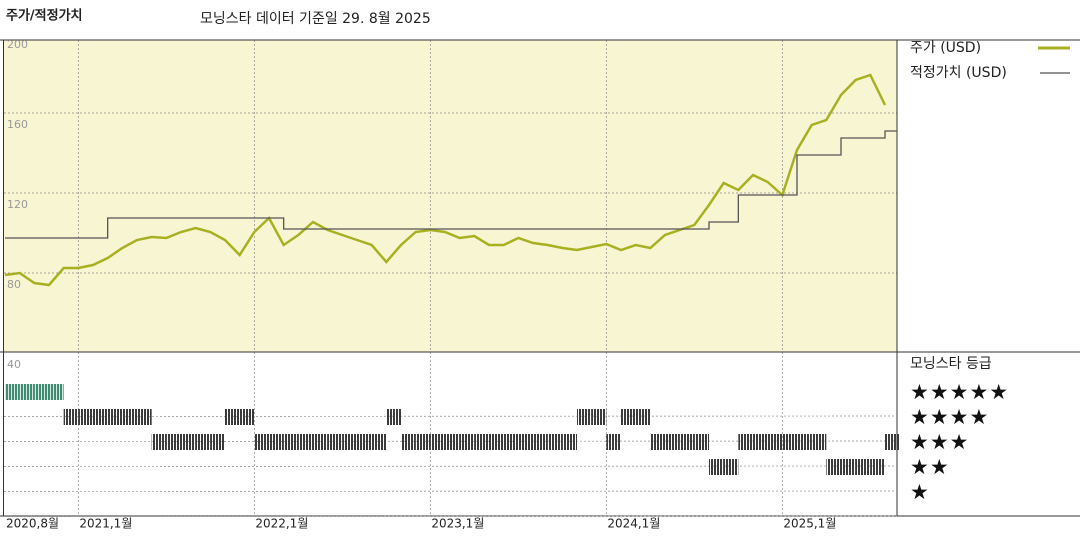  What do you see at coordinates (17, 124) in the screenshot?
I see `y-tick-label: 160` at bounding box center [17, 124].